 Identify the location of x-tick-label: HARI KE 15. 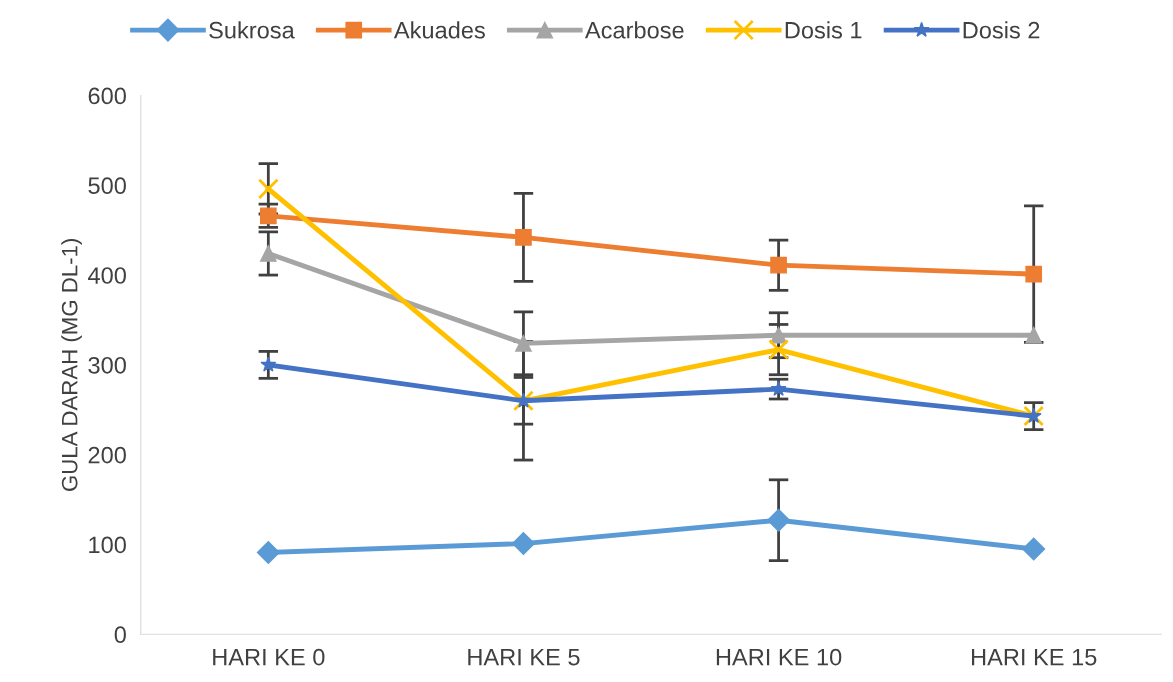
(1034, 657).